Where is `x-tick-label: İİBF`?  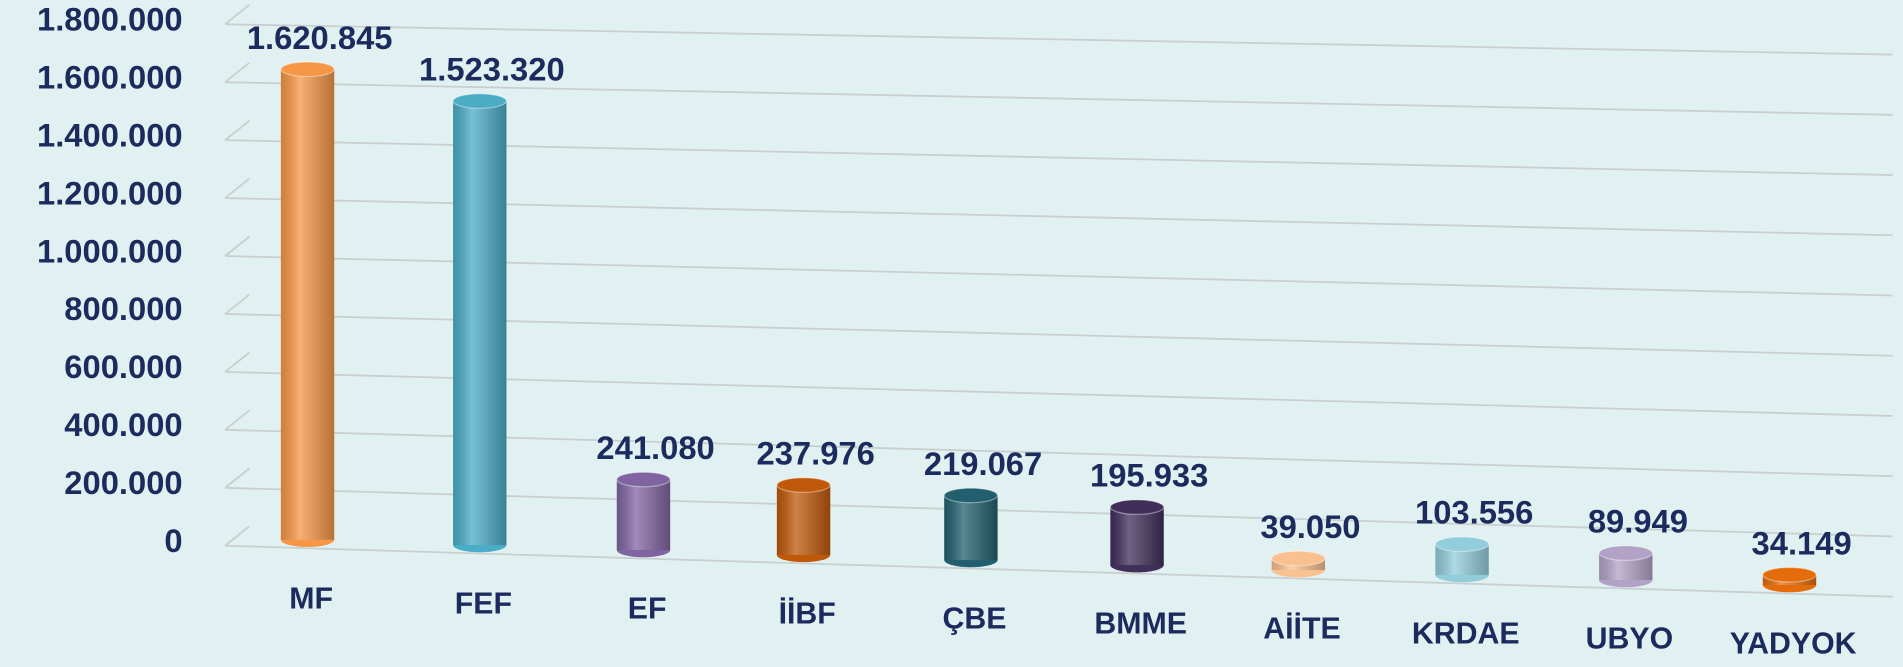
x-tick-label: İİBF is located at coordinates (807, 614).